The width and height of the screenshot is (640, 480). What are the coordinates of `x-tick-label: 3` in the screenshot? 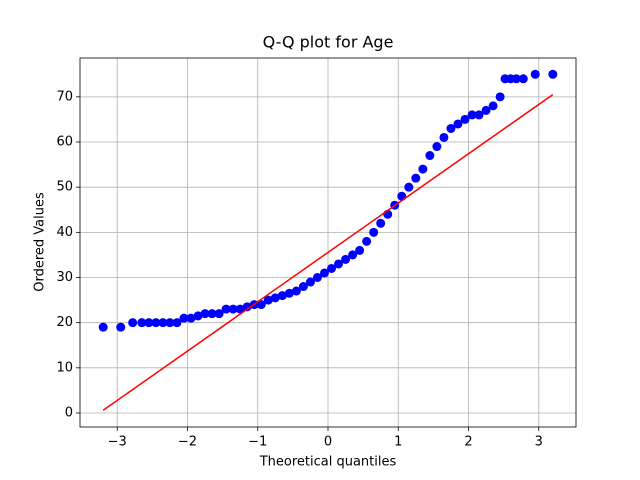 It's located at (539, 442).